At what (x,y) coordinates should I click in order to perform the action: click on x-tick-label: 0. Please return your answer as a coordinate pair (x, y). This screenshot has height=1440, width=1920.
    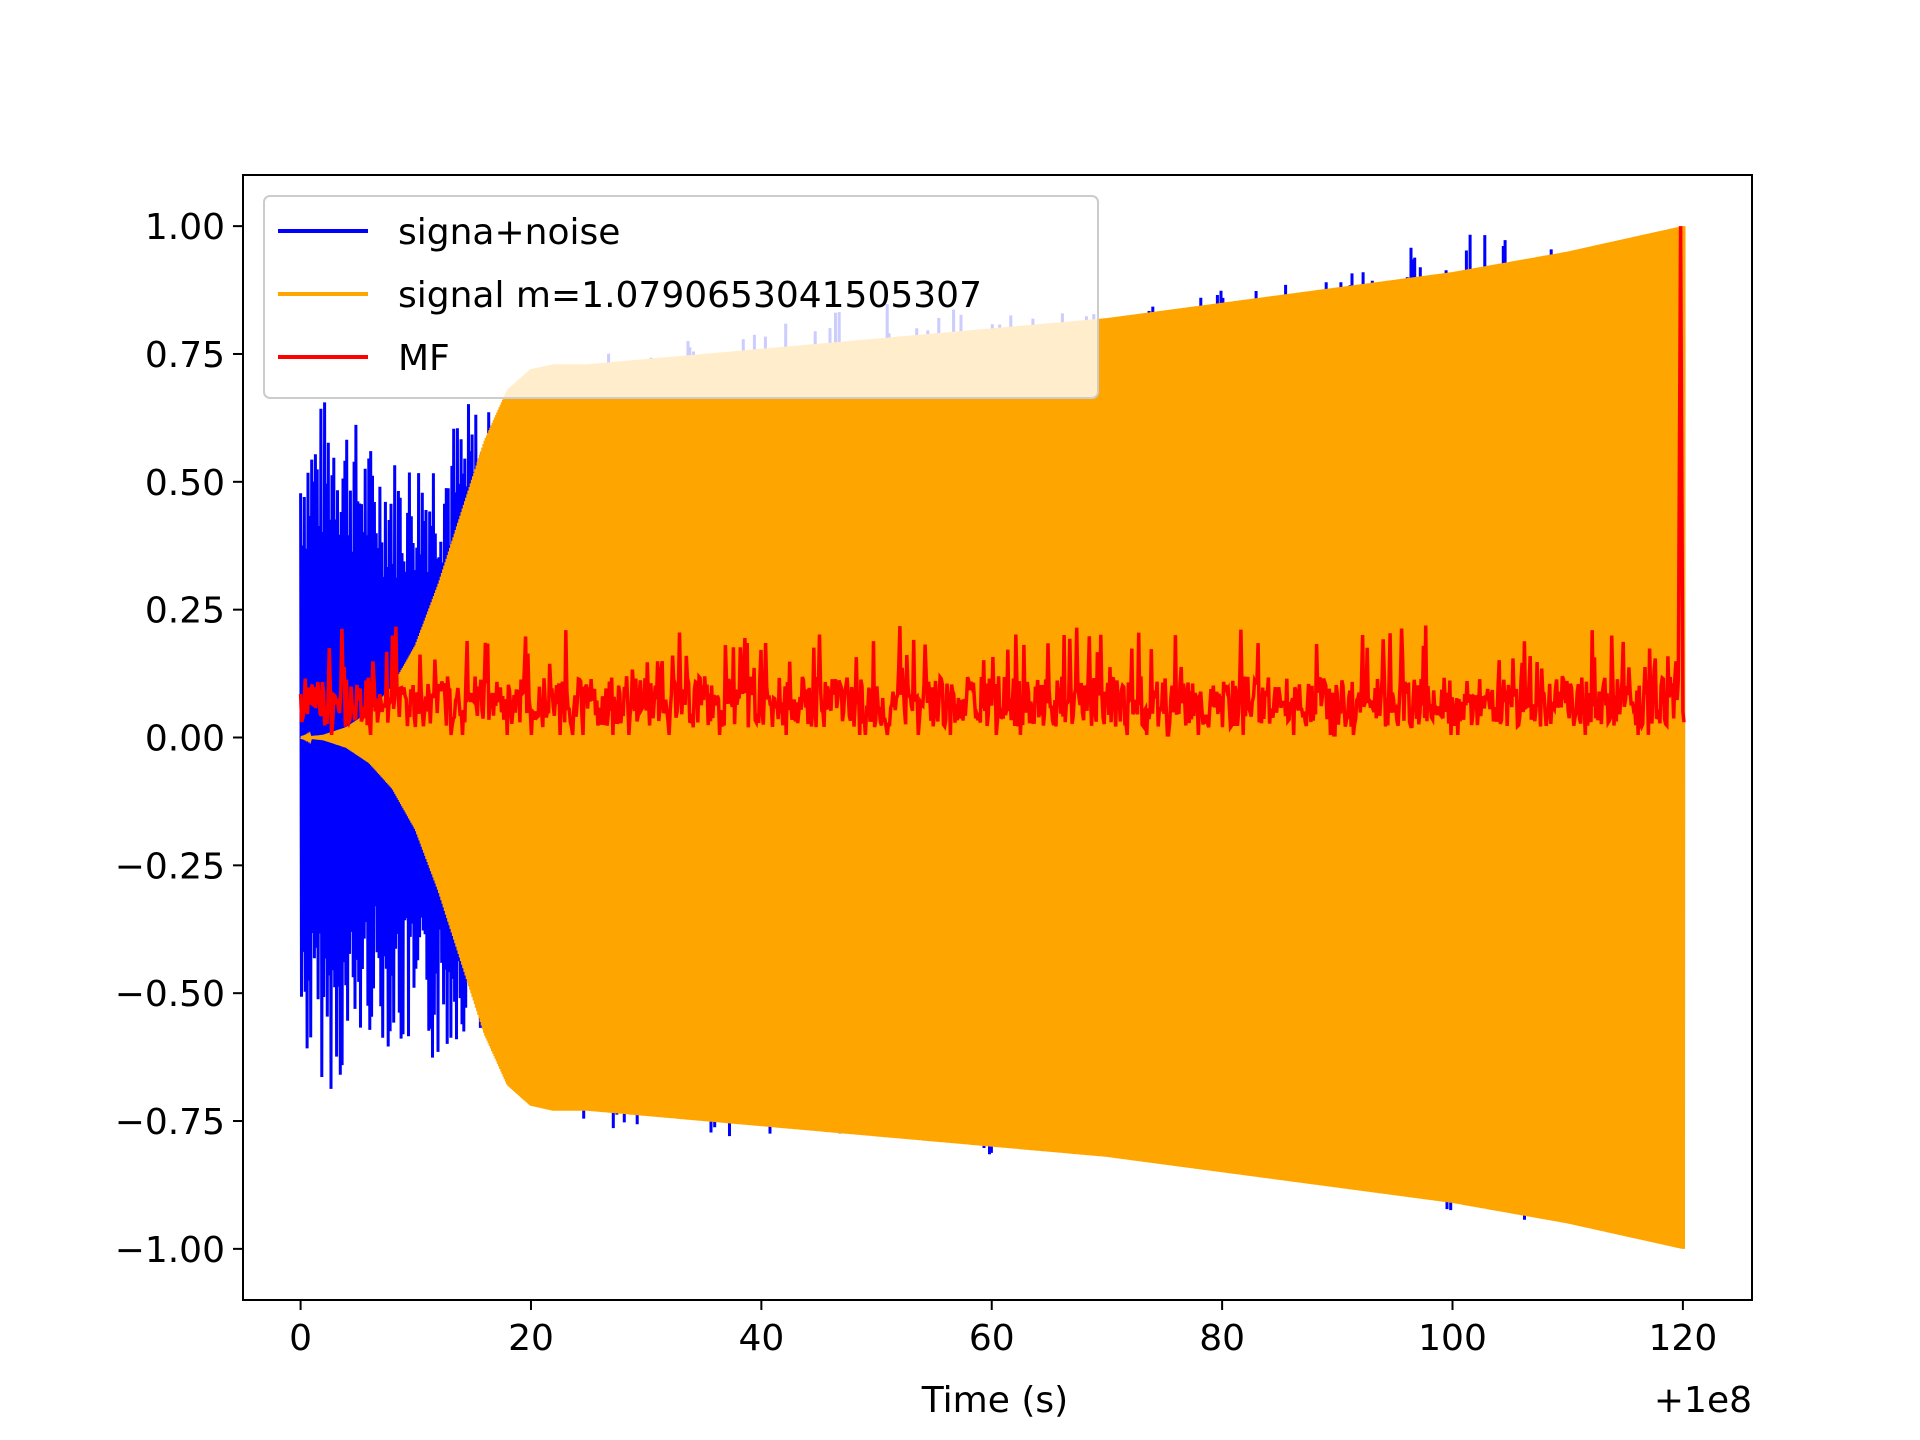
    Looking at the image, I should click on (300, 1338).